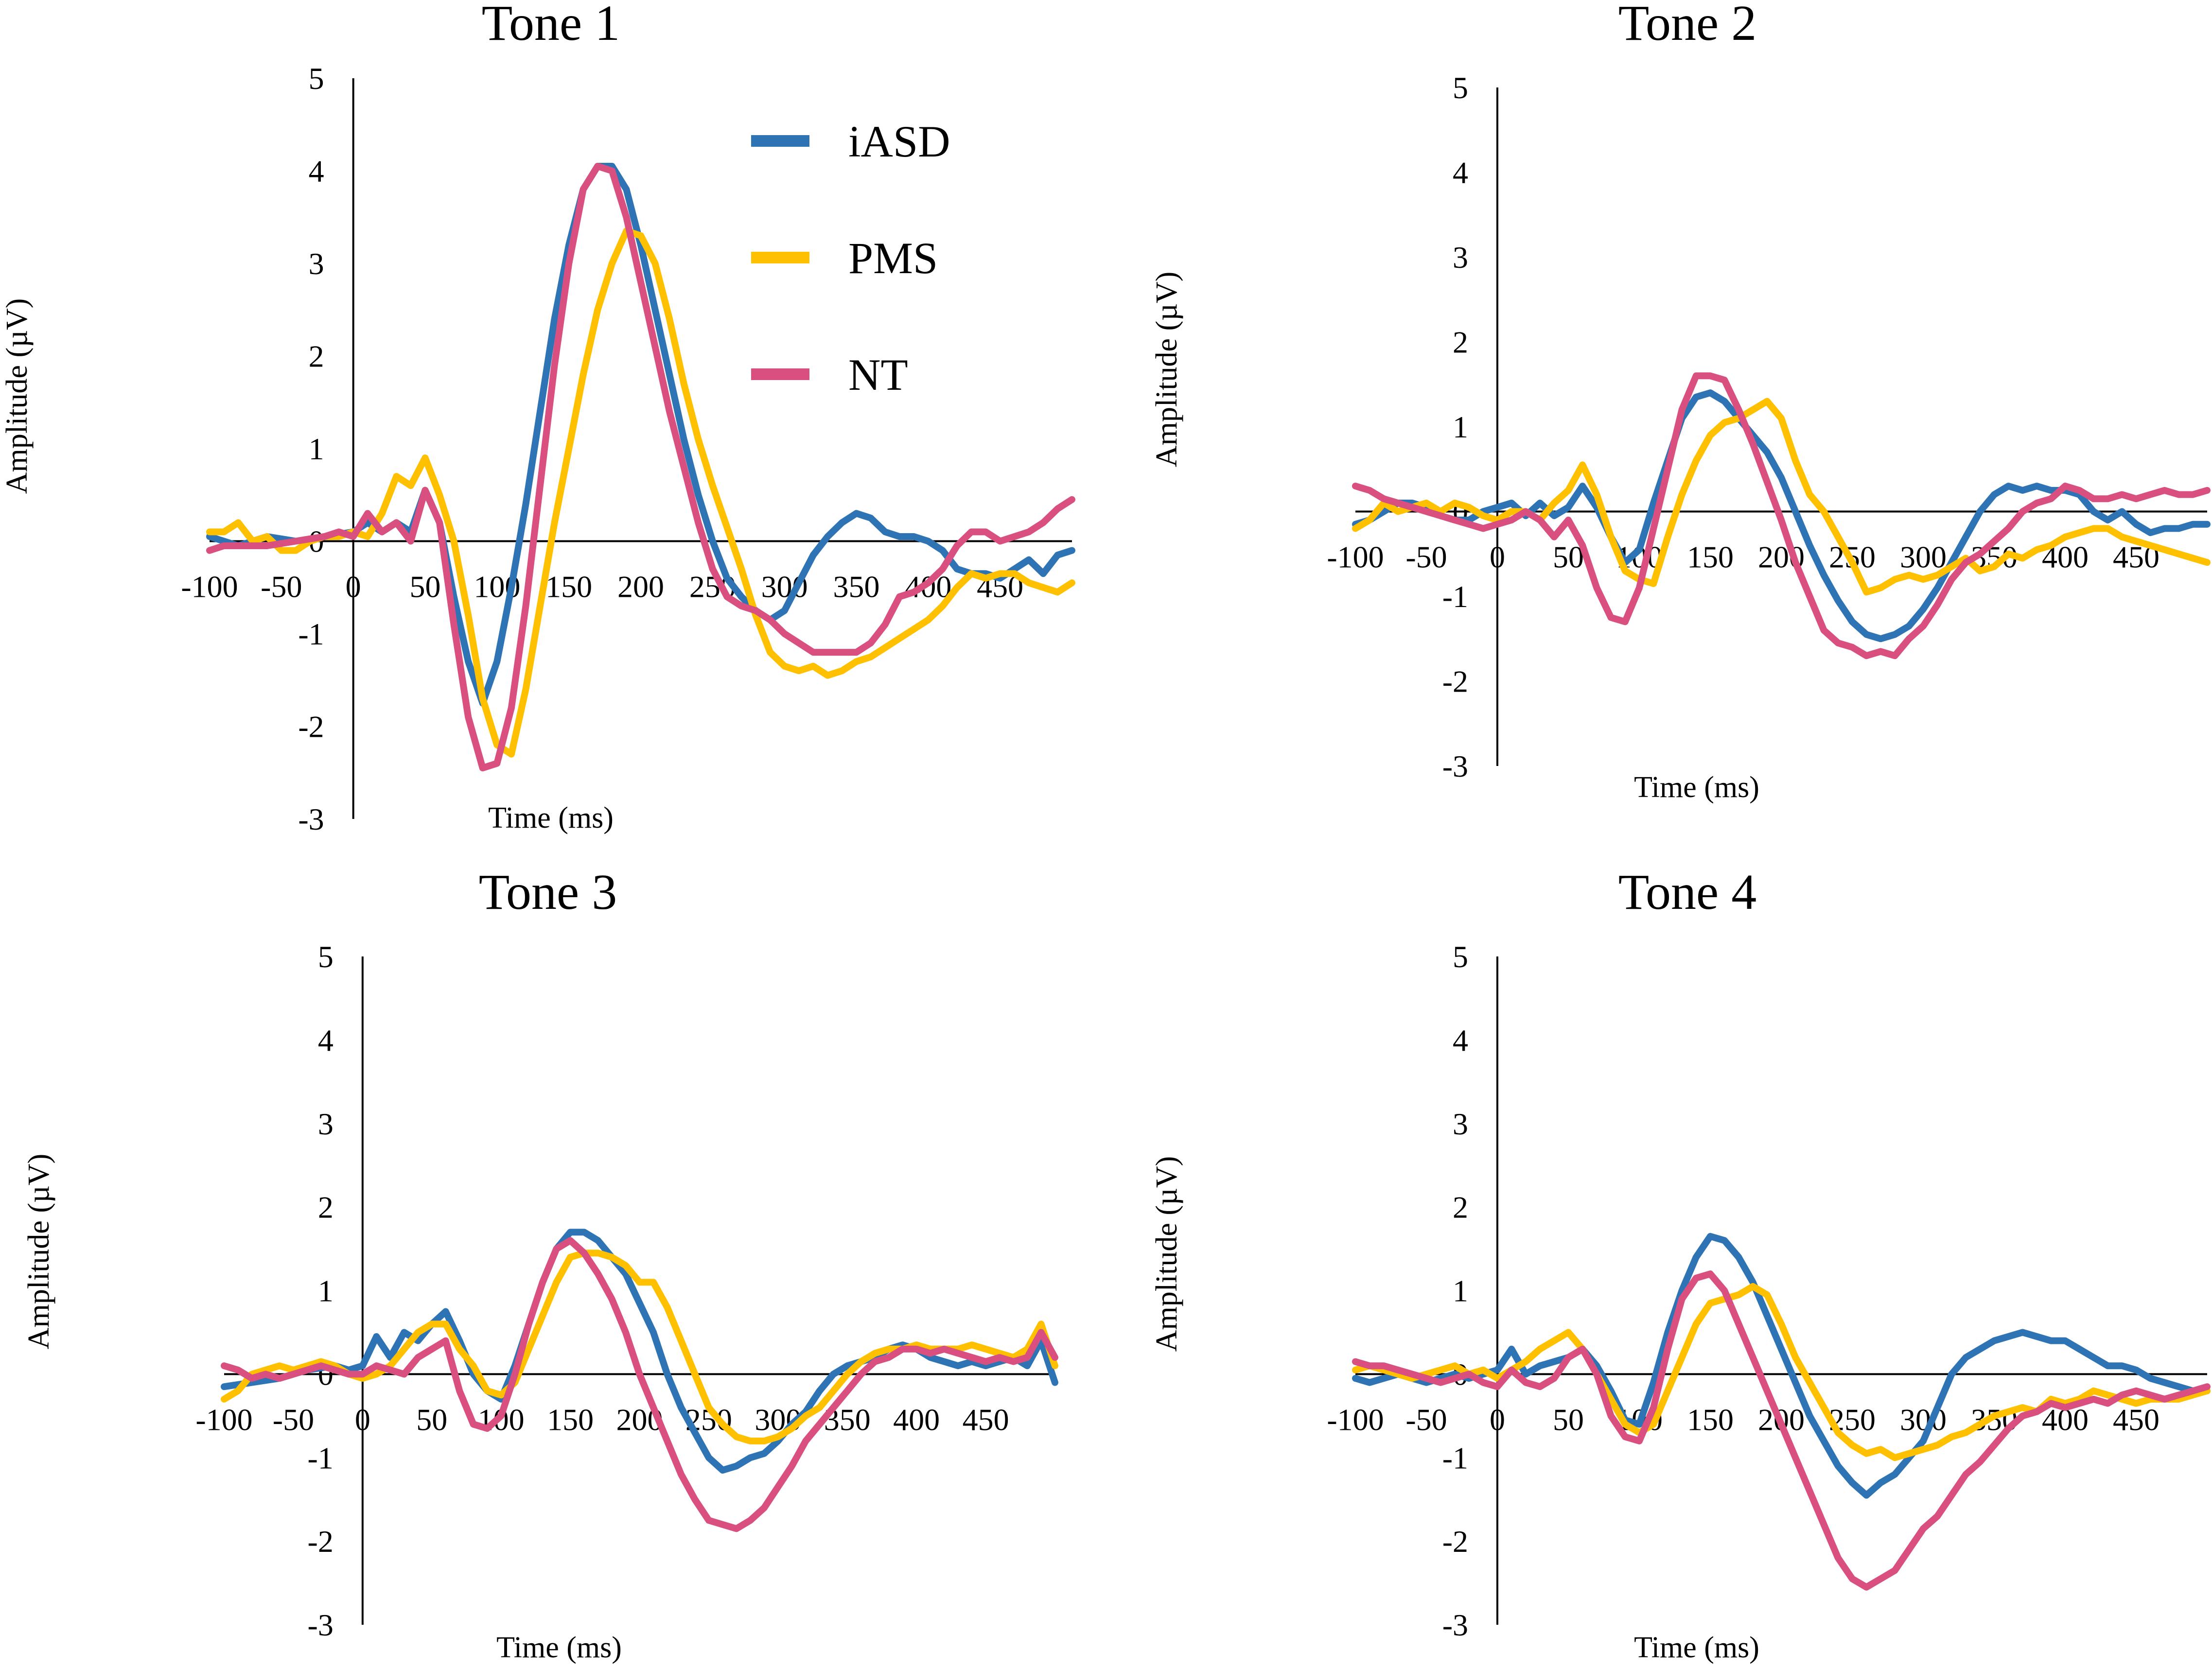  Describe the element at coordinates (1781, 497) in the screenshot. I see `tone-2-series-pms` at that location.